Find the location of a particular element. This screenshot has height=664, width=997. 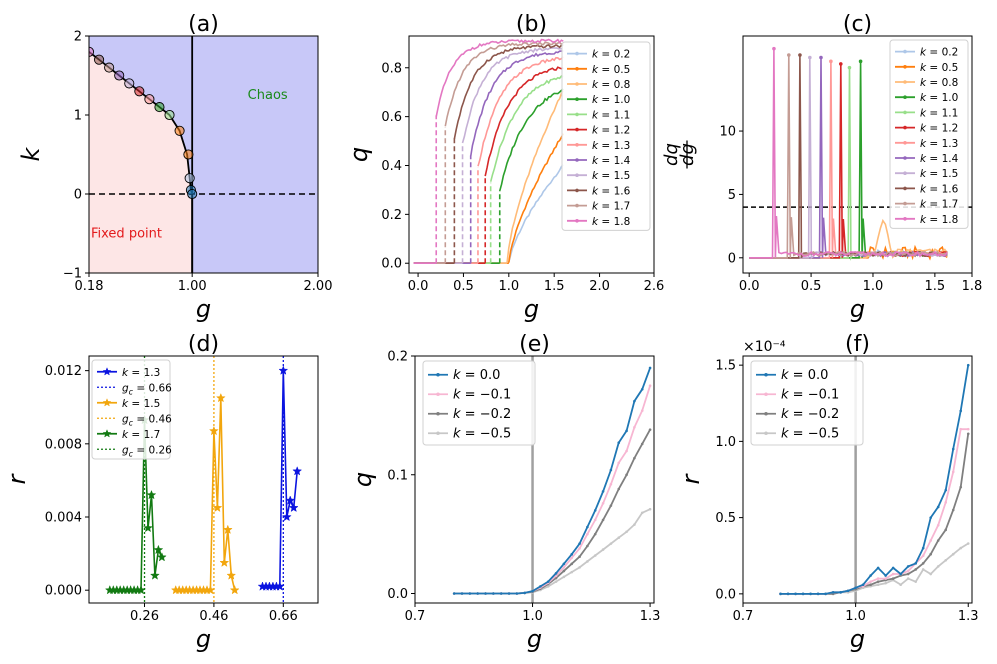

panel-title: (b) is located at coordinates (531, 24).